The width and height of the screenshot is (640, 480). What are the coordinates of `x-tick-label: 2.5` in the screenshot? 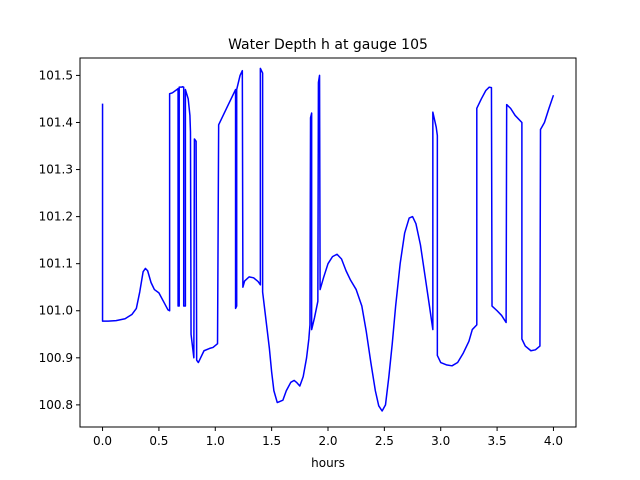 It's located at (384, 441).